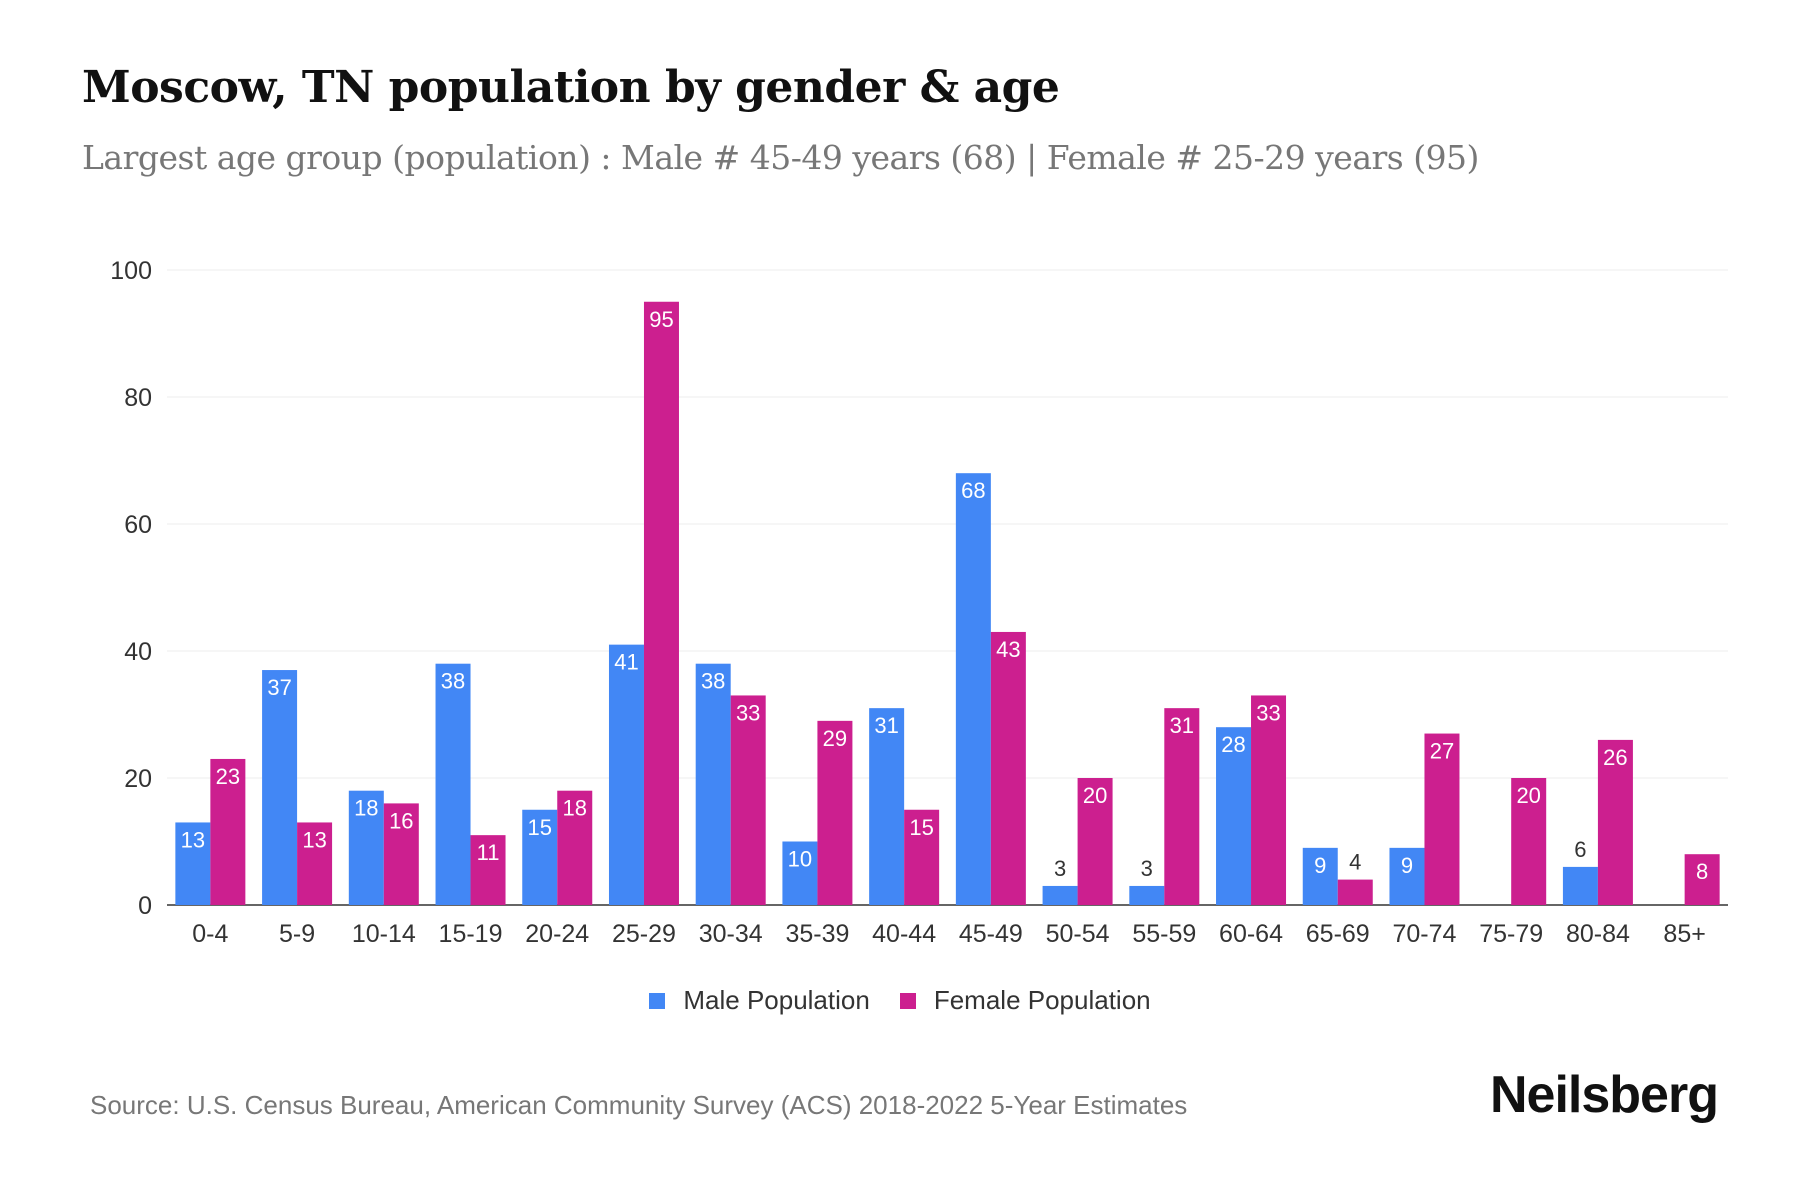 This screenshot has width=1800, height=1200. I want to click on legend-label-male: Male Population, so click(776, 1000).